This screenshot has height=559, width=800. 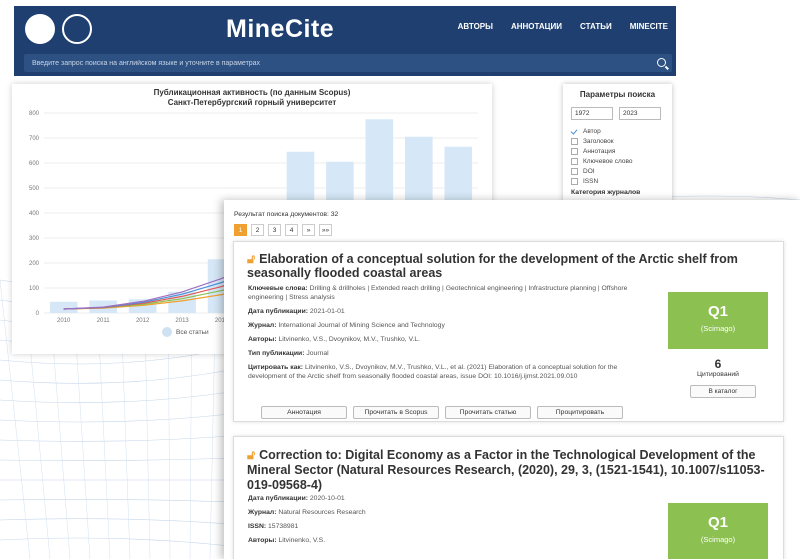 What do you see at coordinates (34, 114) in the screenshot?
I see `y-tick-label: 800` at bounding box center [34, 114].